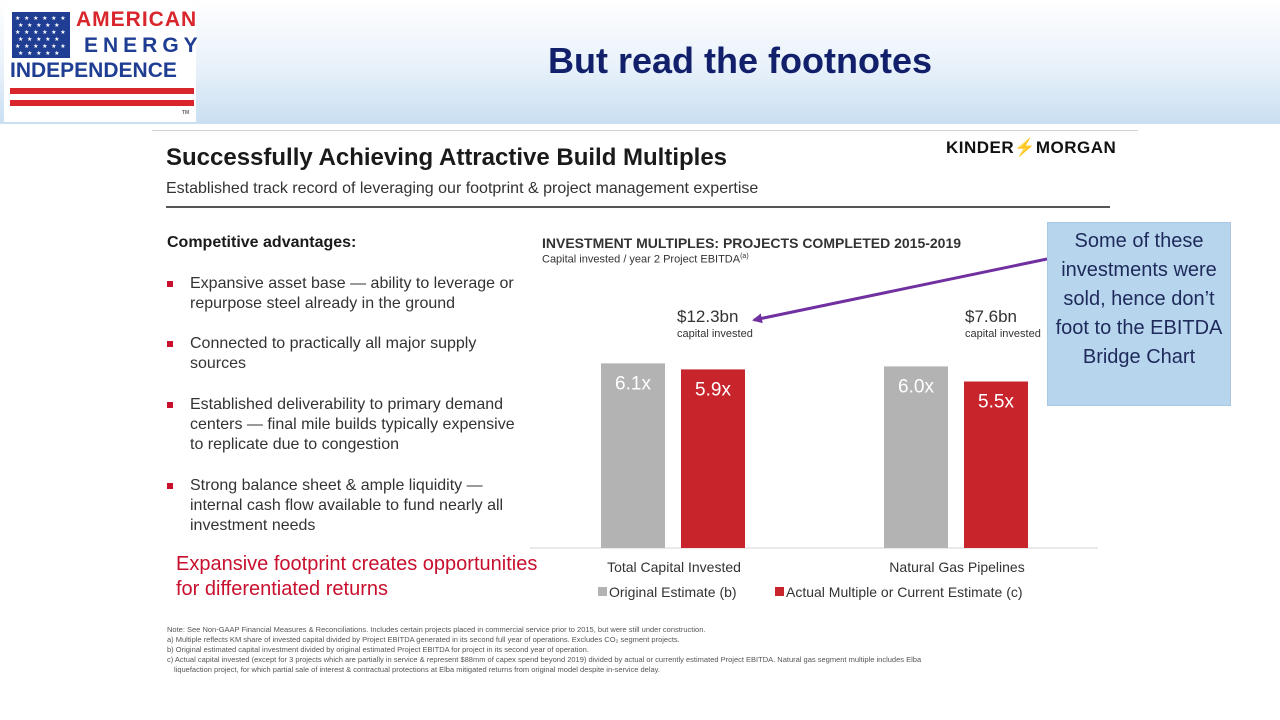 This screenshot has width=1280, height=720. What do you see at coordinates (186, 113) in the screenshot?
I see `logo-trademark: TM` at bounding box center [186, 113].